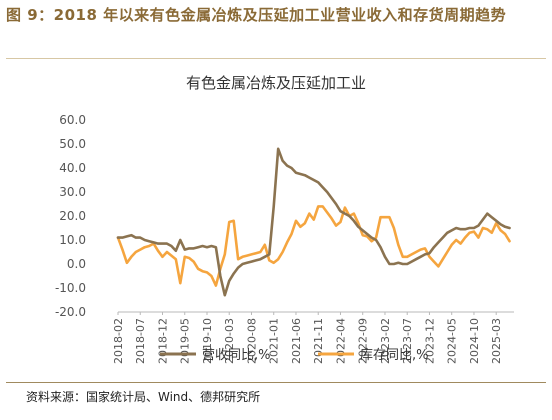  What do you see at coordinates (76, 264) in the screenshot?
I see `y-tick-label: 0.0` at bounding box center [76, 264].